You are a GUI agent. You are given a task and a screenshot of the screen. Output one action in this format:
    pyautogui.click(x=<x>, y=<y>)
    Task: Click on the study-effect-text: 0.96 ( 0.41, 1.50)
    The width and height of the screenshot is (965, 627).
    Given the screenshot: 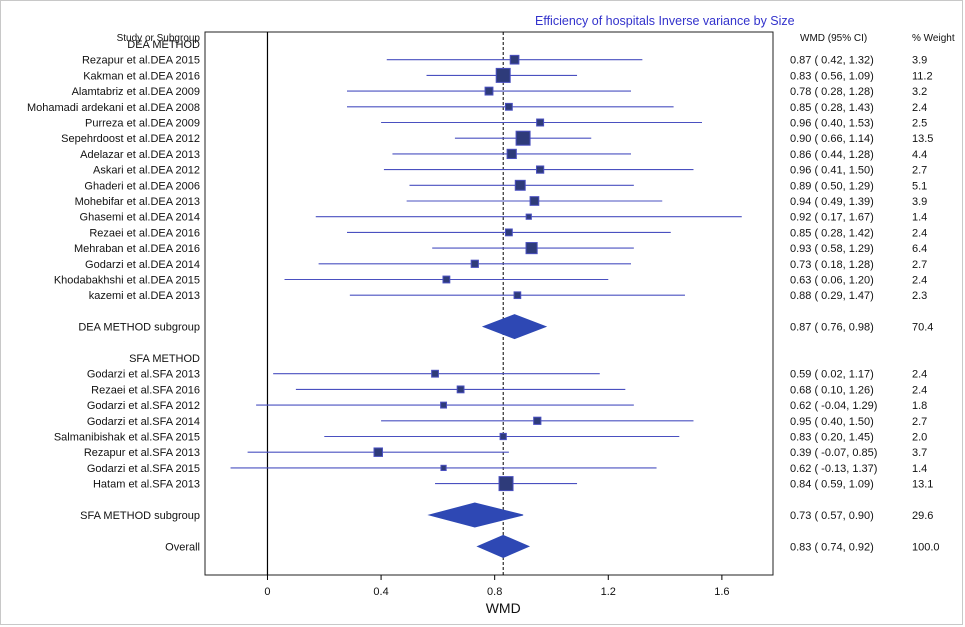 What is the action you would take?
    pyautogui.click(x=832, y=171)
    